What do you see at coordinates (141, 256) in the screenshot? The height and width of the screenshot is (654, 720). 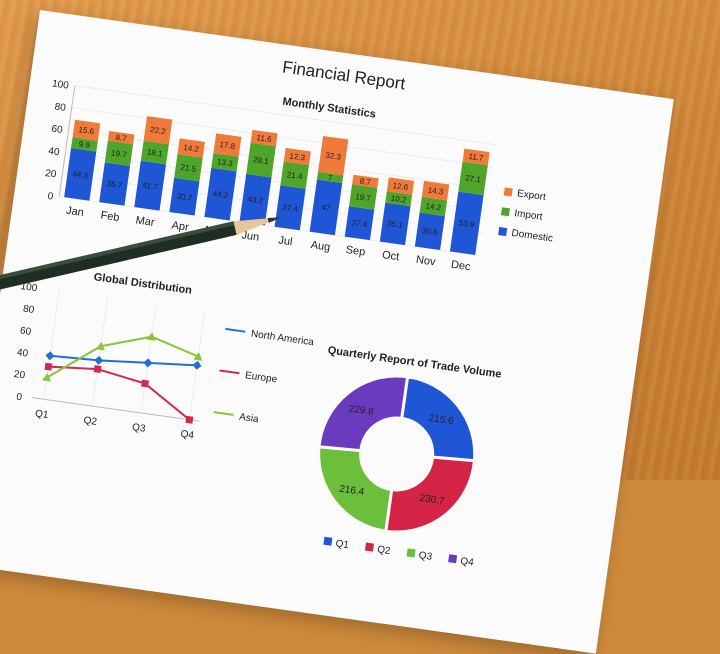 I see `pencil` at bounding box center [141, 256].